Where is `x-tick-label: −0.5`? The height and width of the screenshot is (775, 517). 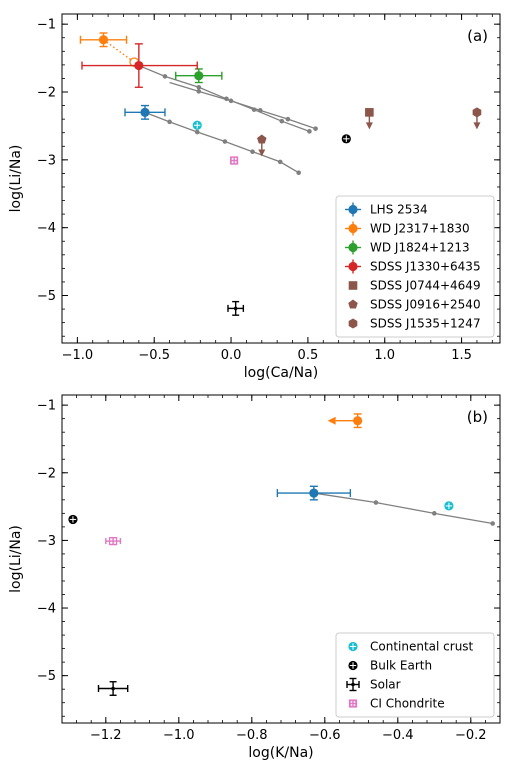 x-tick-label: −0.5 is located at coordinates (154, 355).